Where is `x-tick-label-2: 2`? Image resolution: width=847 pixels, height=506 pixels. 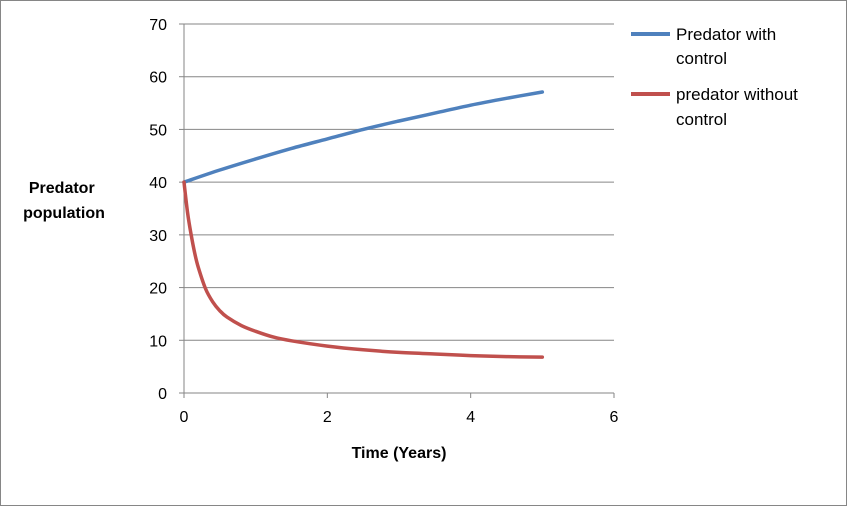 x-tick-label-2: 2 is located at coordinates (327, 417).